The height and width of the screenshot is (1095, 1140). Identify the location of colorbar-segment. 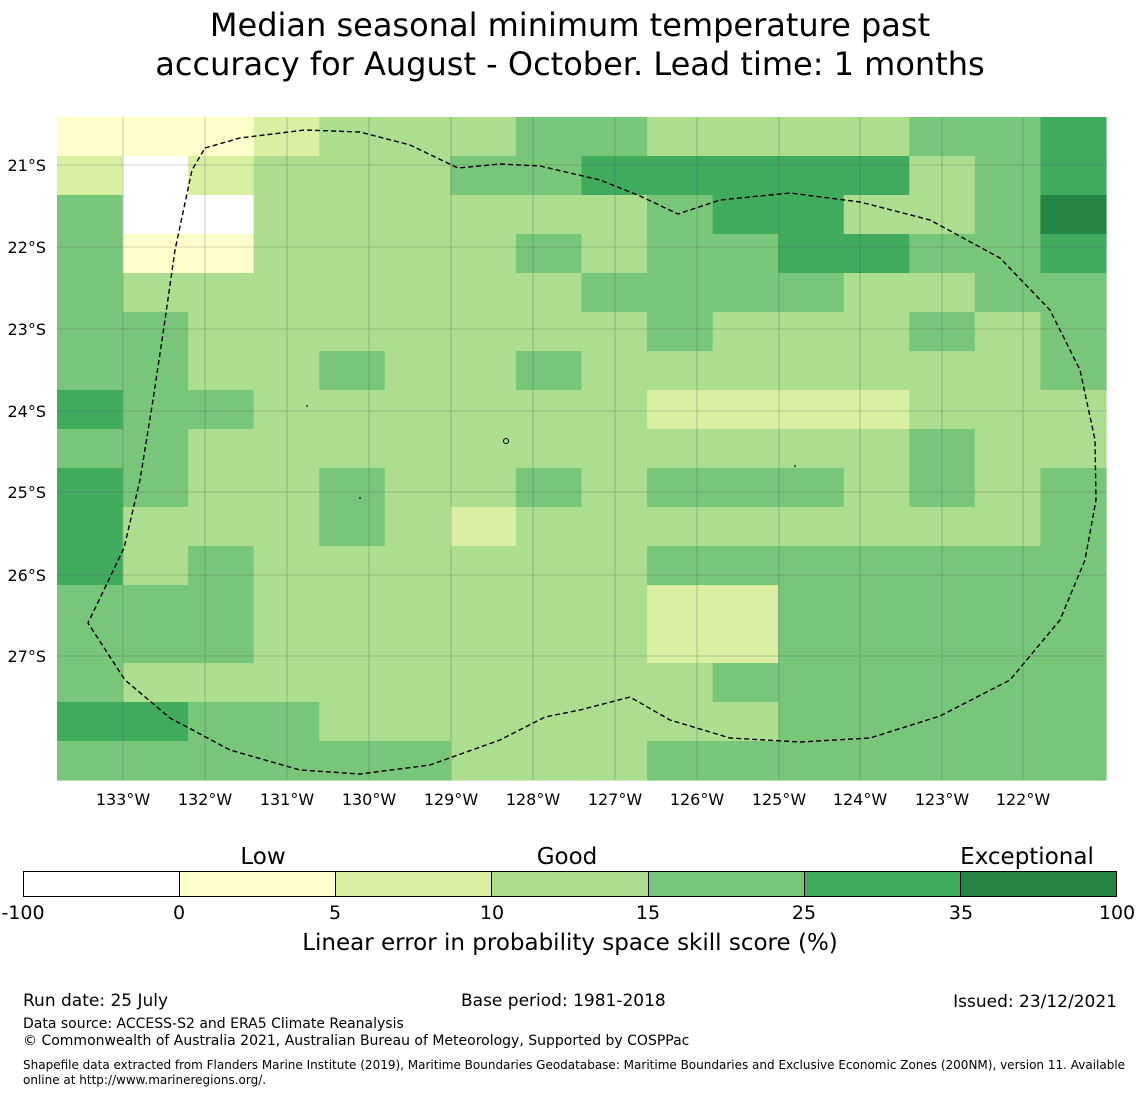
(726, 884).